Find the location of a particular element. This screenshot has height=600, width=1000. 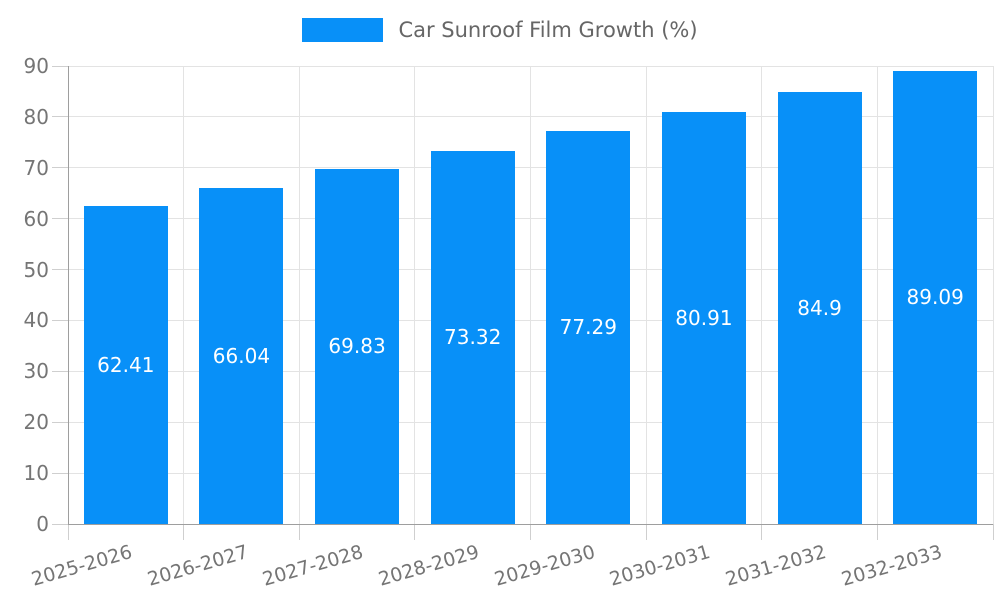

bar-value-label: 73.32 is located at coordinates (473, 337).